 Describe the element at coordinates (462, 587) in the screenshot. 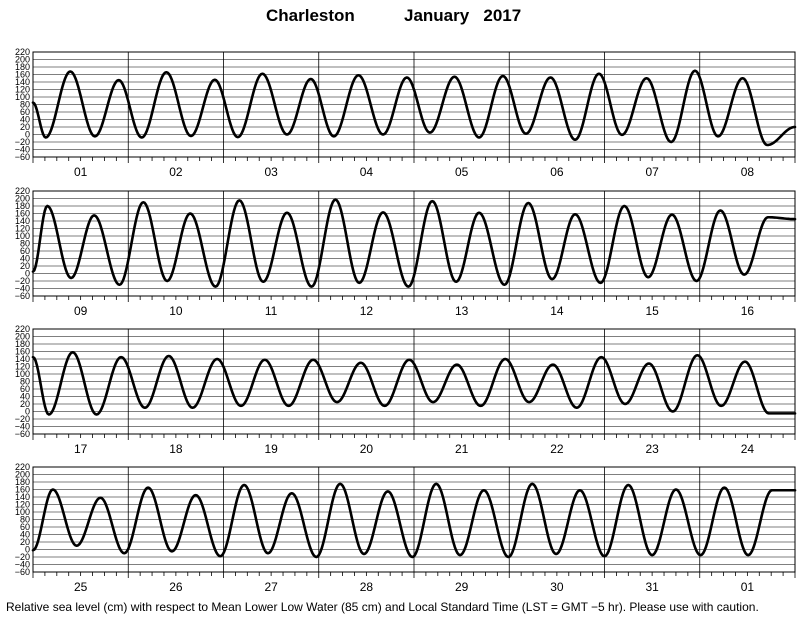

I see `day-label: 29` at that location.